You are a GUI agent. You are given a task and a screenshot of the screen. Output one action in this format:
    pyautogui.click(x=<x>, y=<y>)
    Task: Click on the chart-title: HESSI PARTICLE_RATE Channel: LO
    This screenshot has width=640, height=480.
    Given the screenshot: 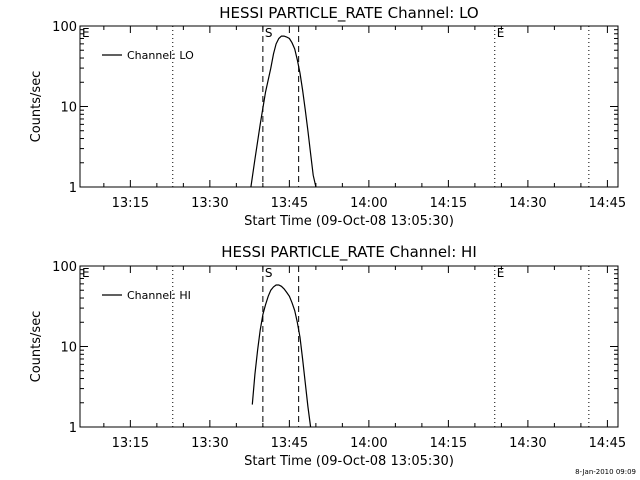 What is the action you would take?
    pyautogui.click(x=348, y=13)
    